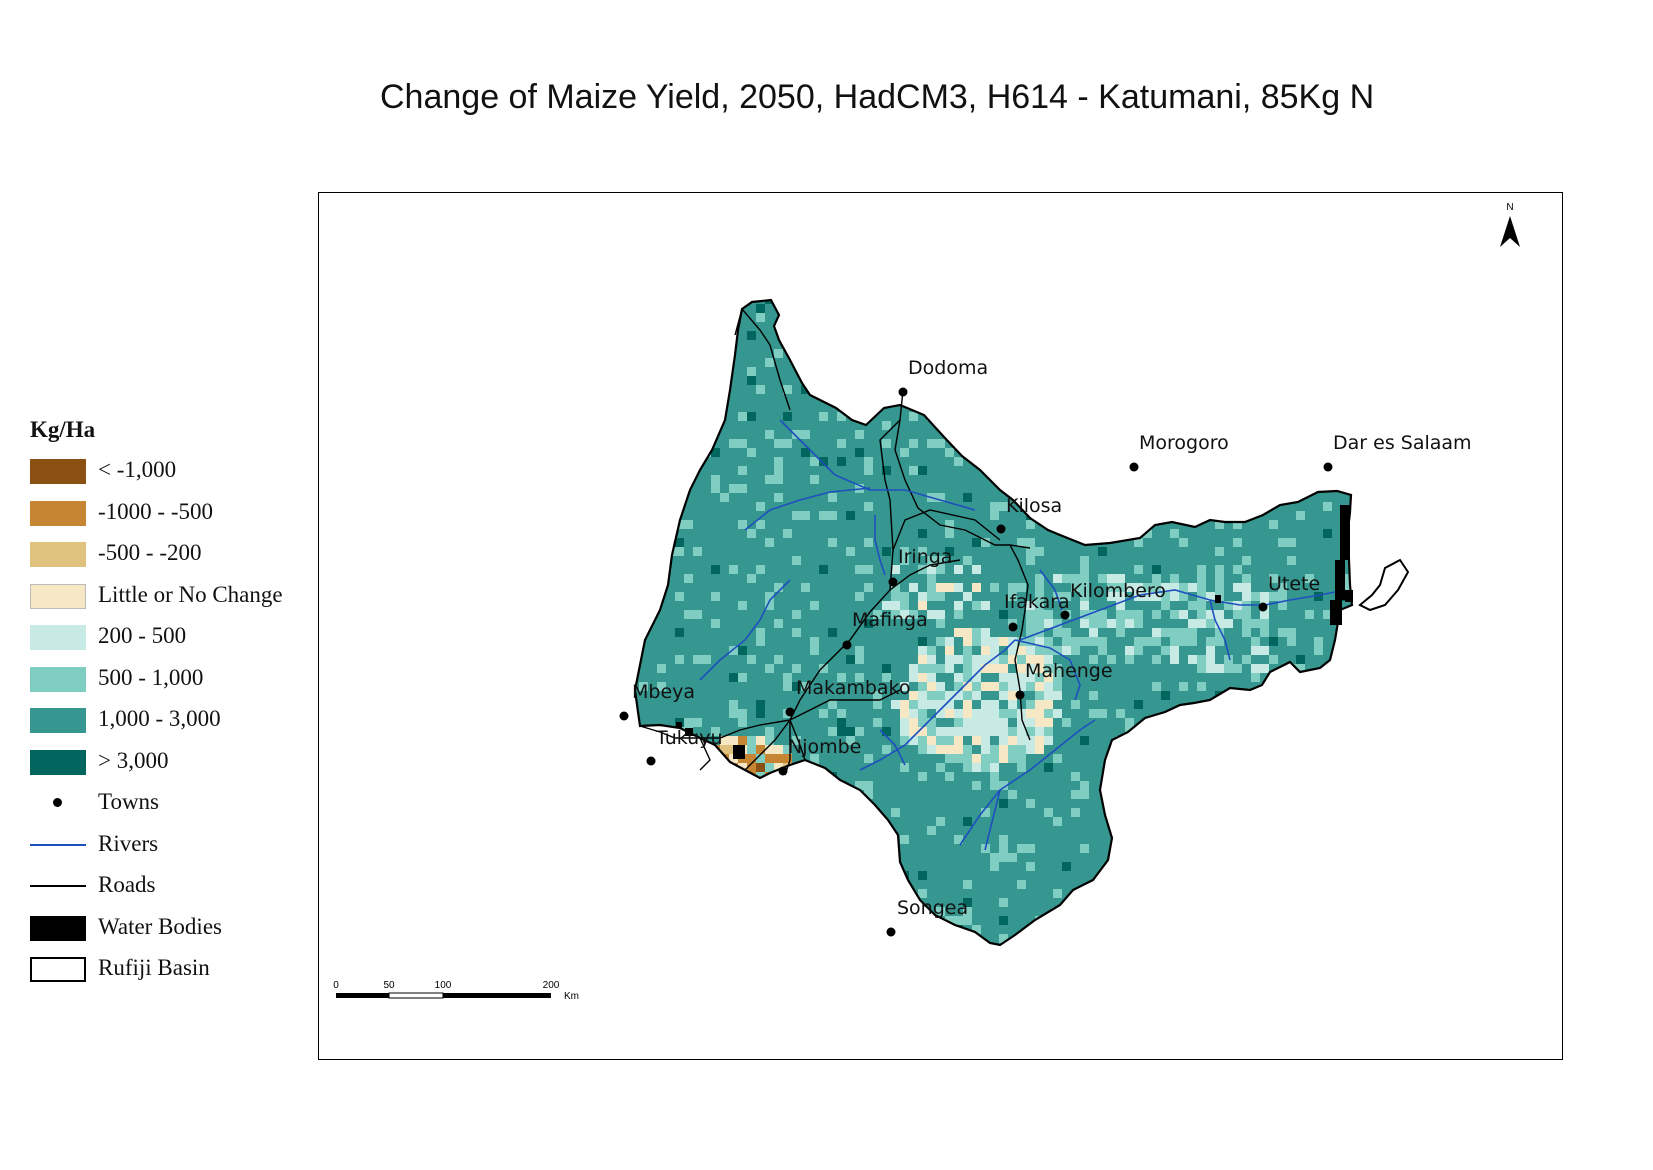 This screenshot has width=1653, height=1170. What do you see at coordinates (180, 765) in the screenshot?
I see `legend-item-gt-3000: > 3,000` at bounding box center [180, 765].